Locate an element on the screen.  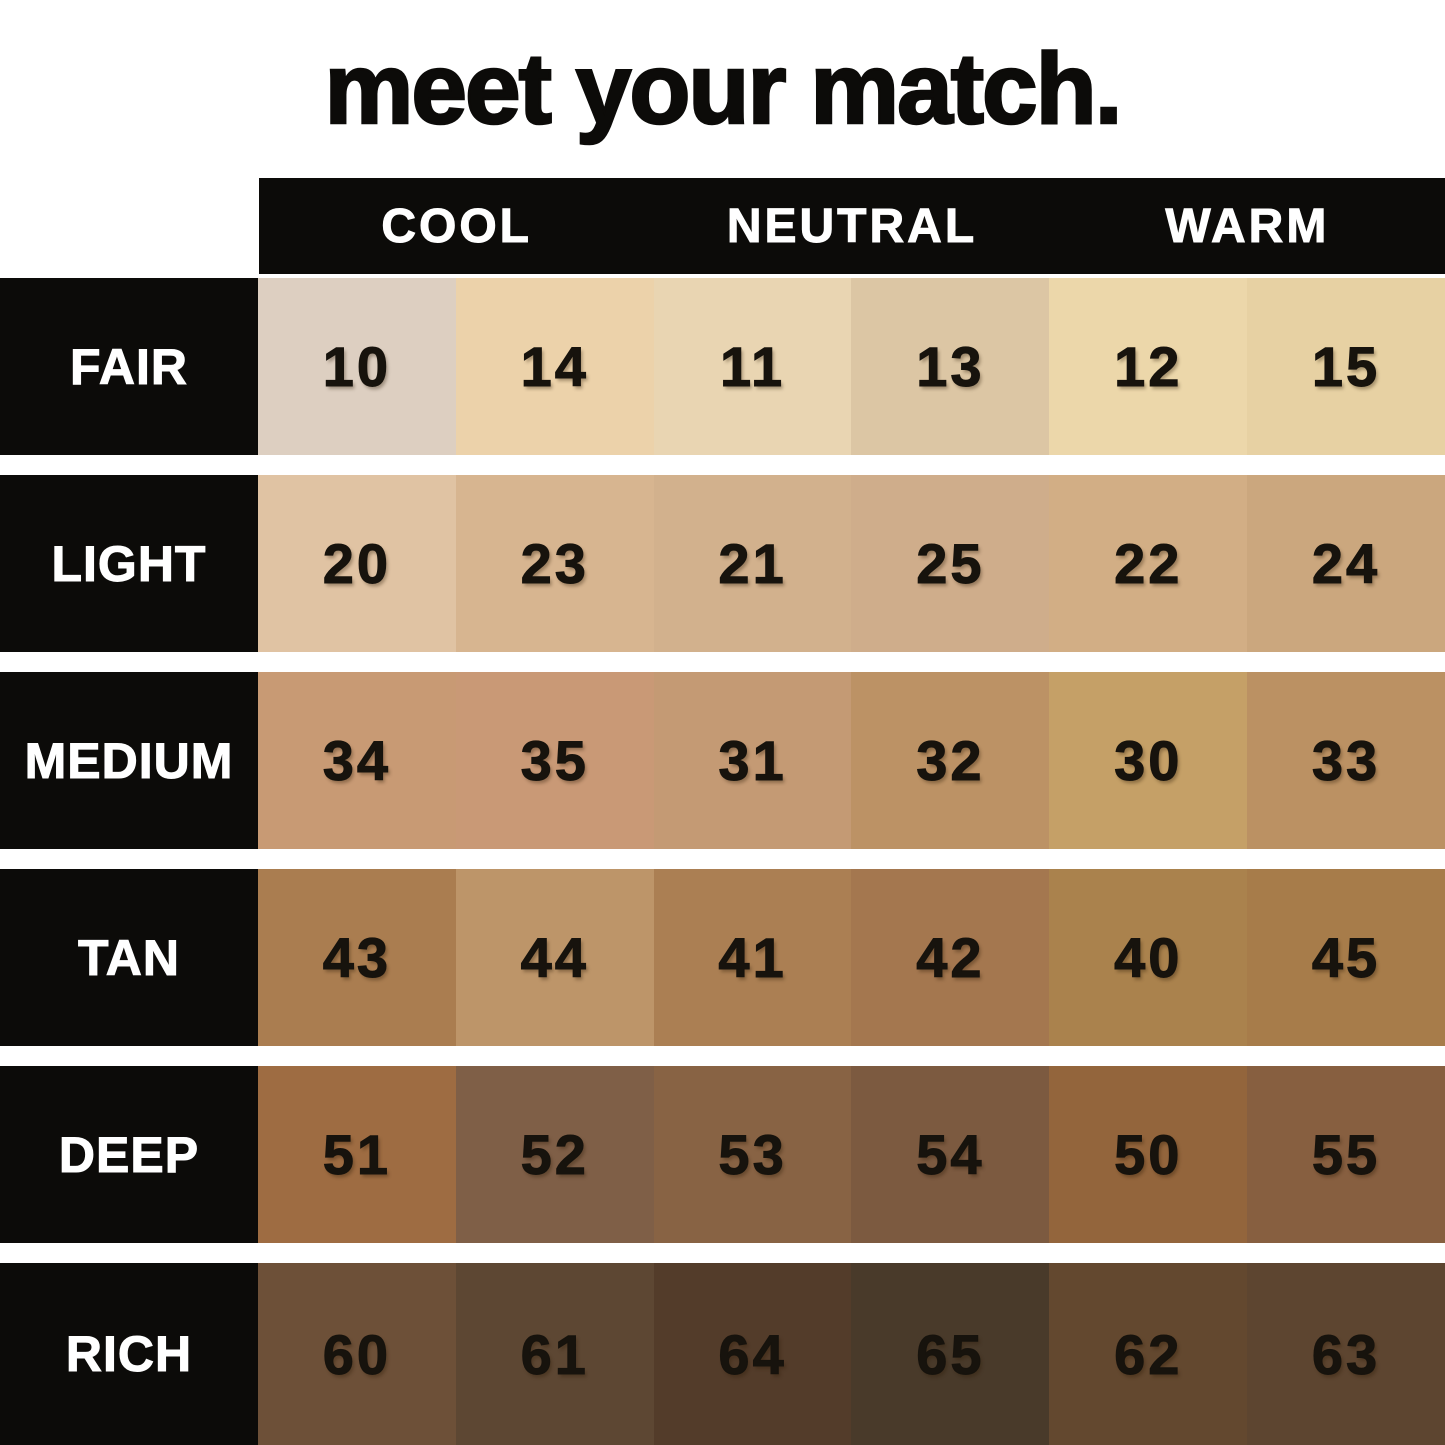
shade-number: 20 is located at coordinates (357, 564).